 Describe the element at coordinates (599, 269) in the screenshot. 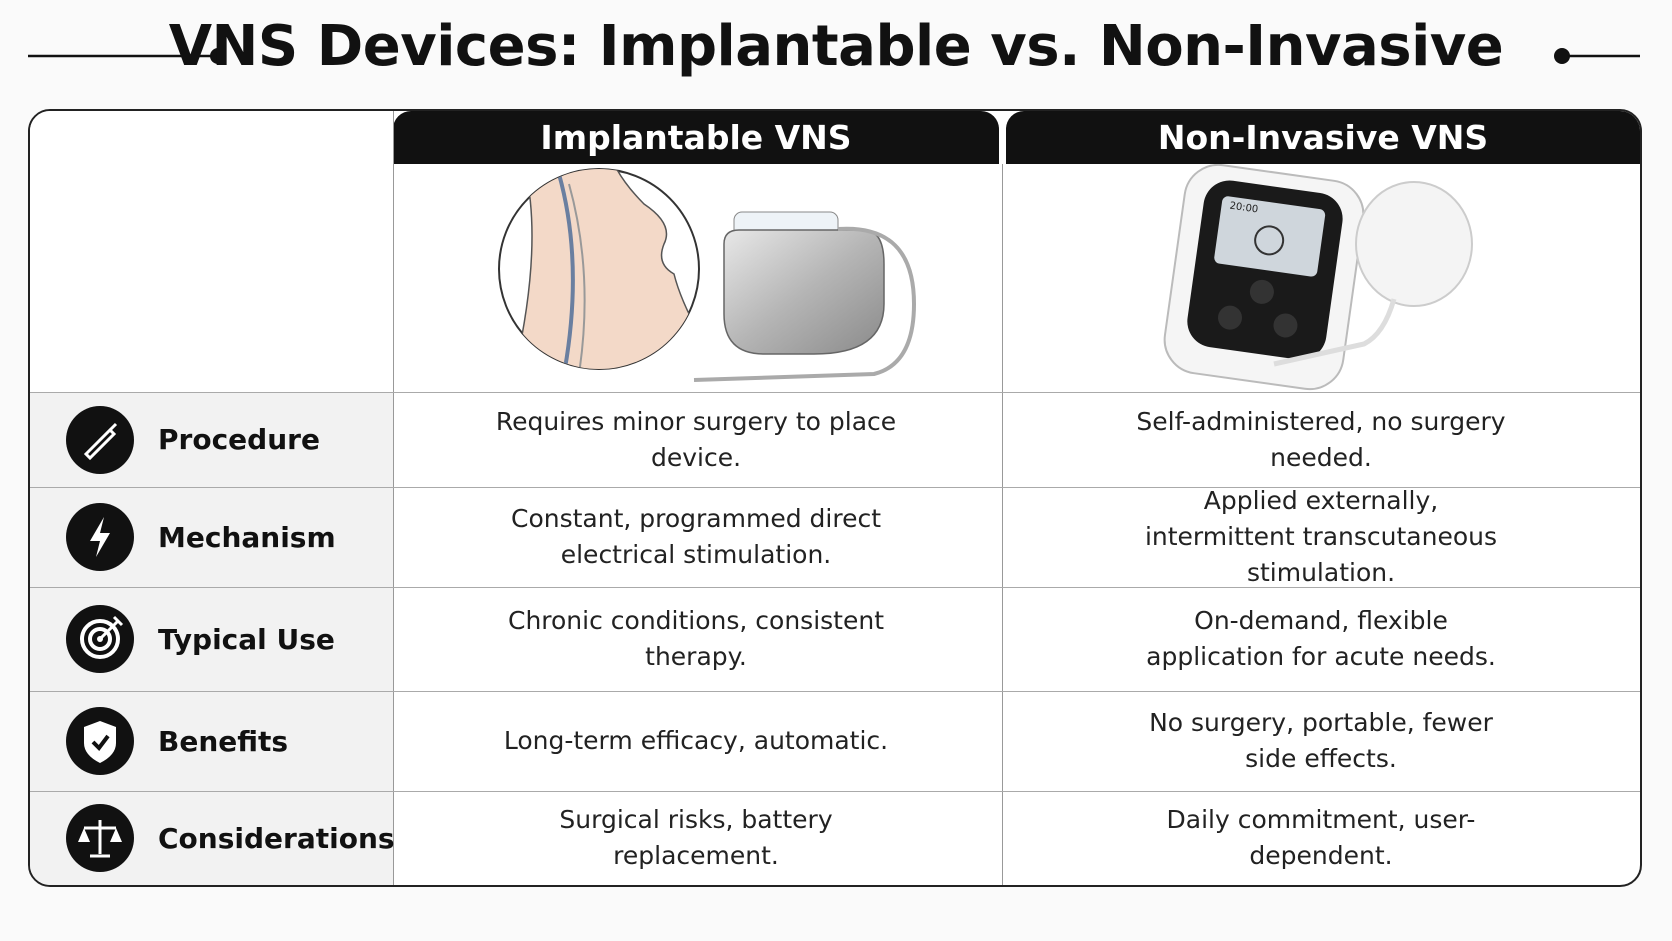

I see `neck-illustration` at that location.